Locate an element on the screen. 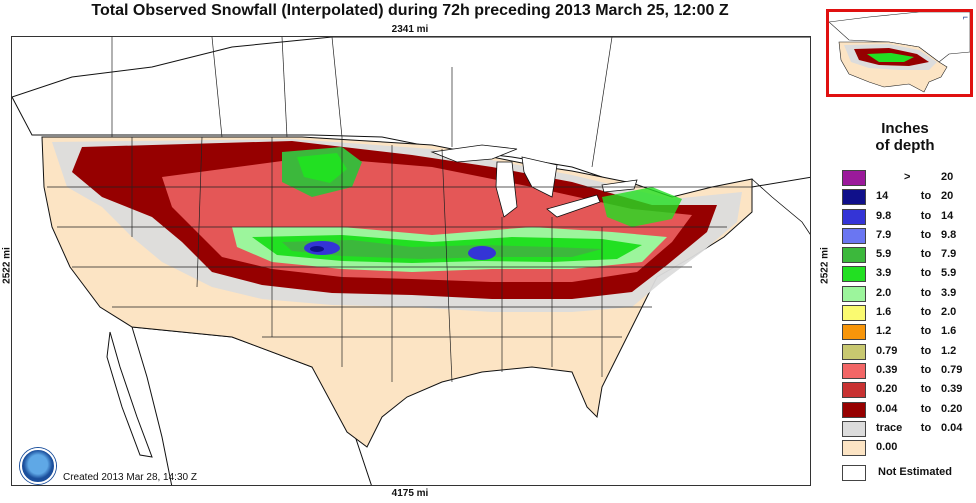 The height and width of the screenshot is (503, 976). legend-low-value: 0.39 is located at coordinates (887, 369).